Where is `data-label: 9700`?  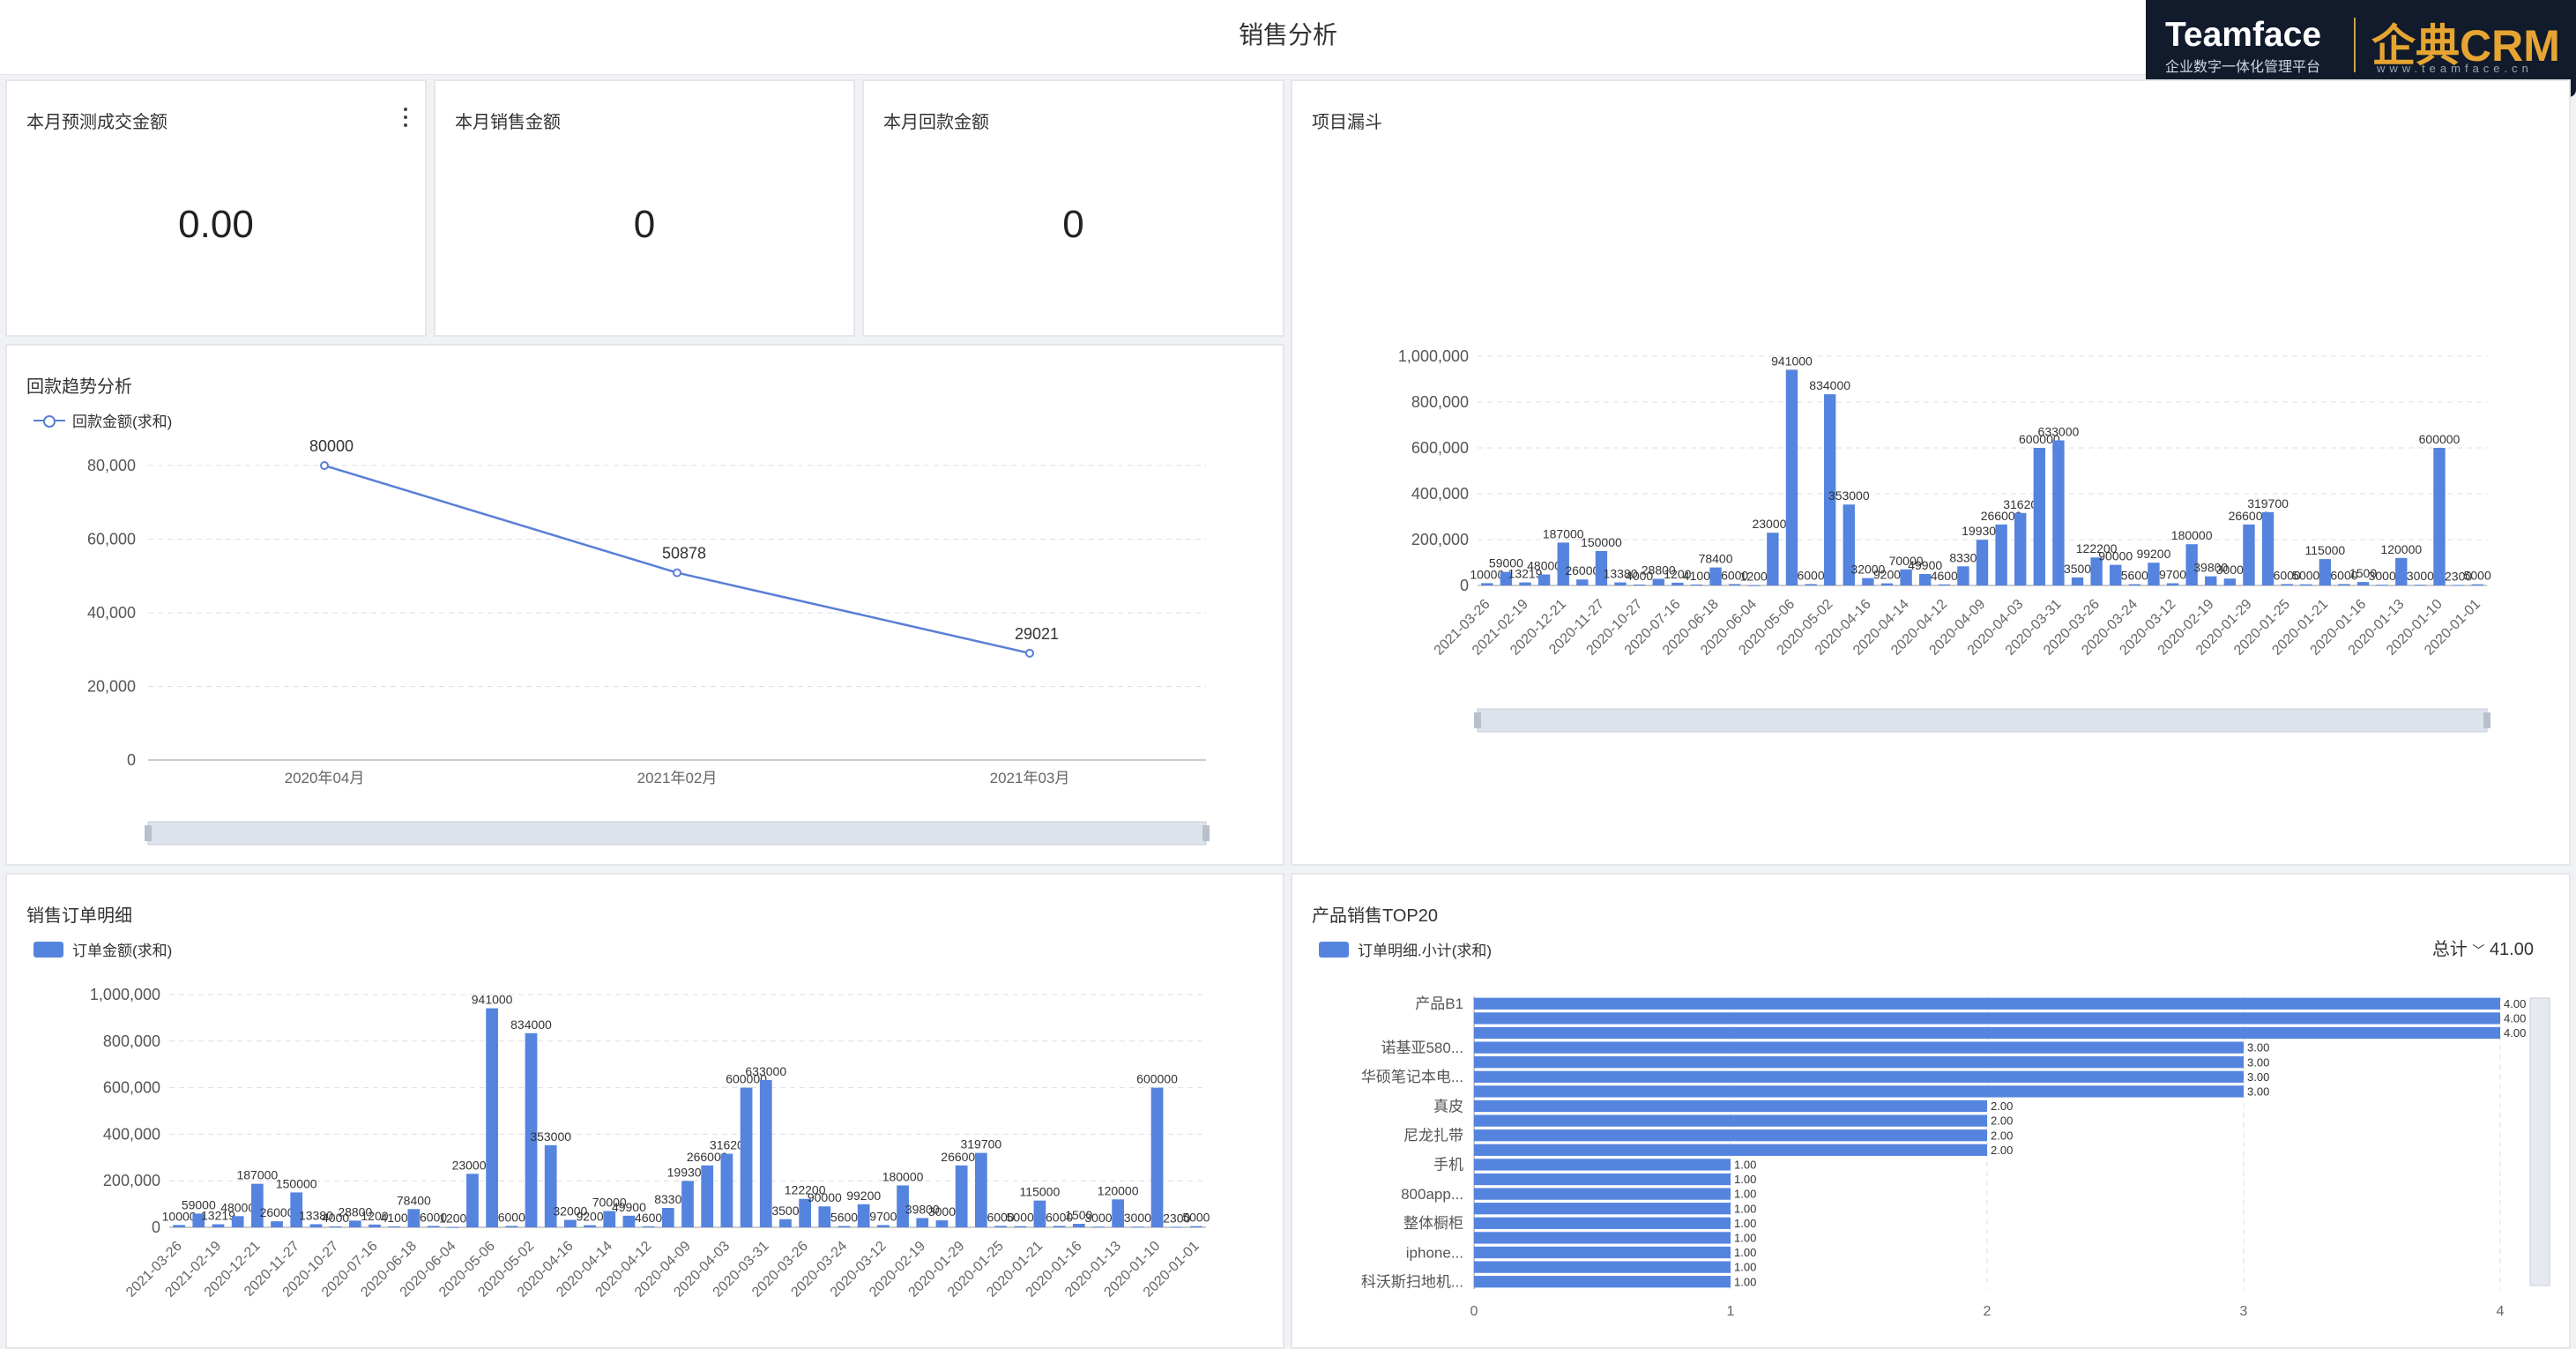 data-label: 9700 is located at coordinates (883, 1216).